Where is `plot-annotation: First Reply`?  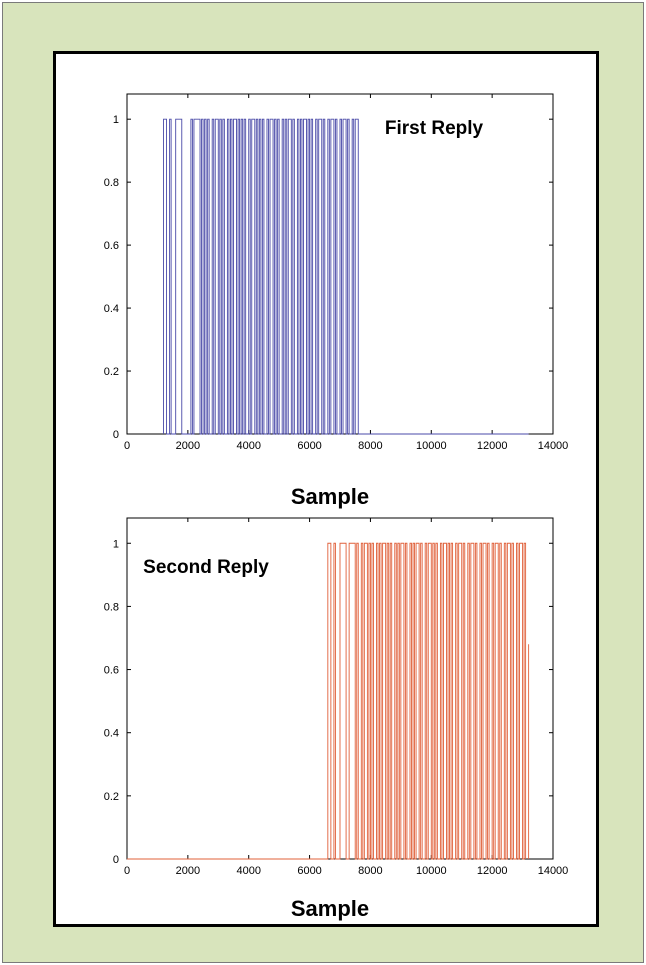
plot-annotation: First Reply is located at coordinates (434, 128).